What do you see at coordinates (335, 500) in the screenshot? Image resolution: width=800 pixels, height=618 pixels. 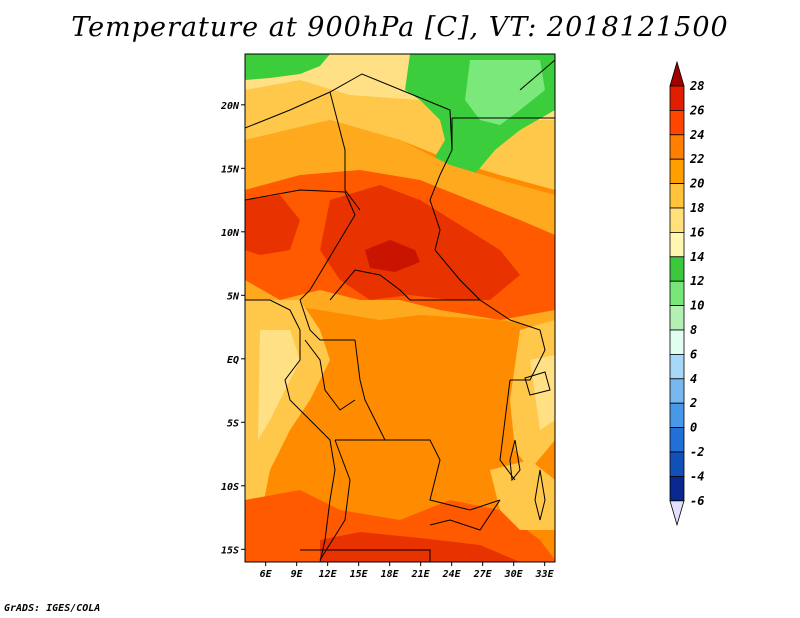 I see `border-angola` at bounding box center [335, 500].